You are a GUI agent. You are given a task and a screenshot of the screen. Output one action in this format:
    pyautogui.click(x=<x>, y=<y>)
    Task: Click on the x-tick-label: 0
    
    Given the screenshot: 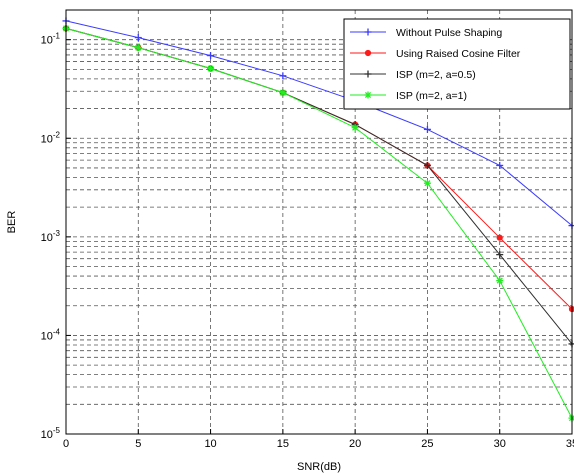 What is the action you would take?
    pyautogui.click(x=66, y=444)
    